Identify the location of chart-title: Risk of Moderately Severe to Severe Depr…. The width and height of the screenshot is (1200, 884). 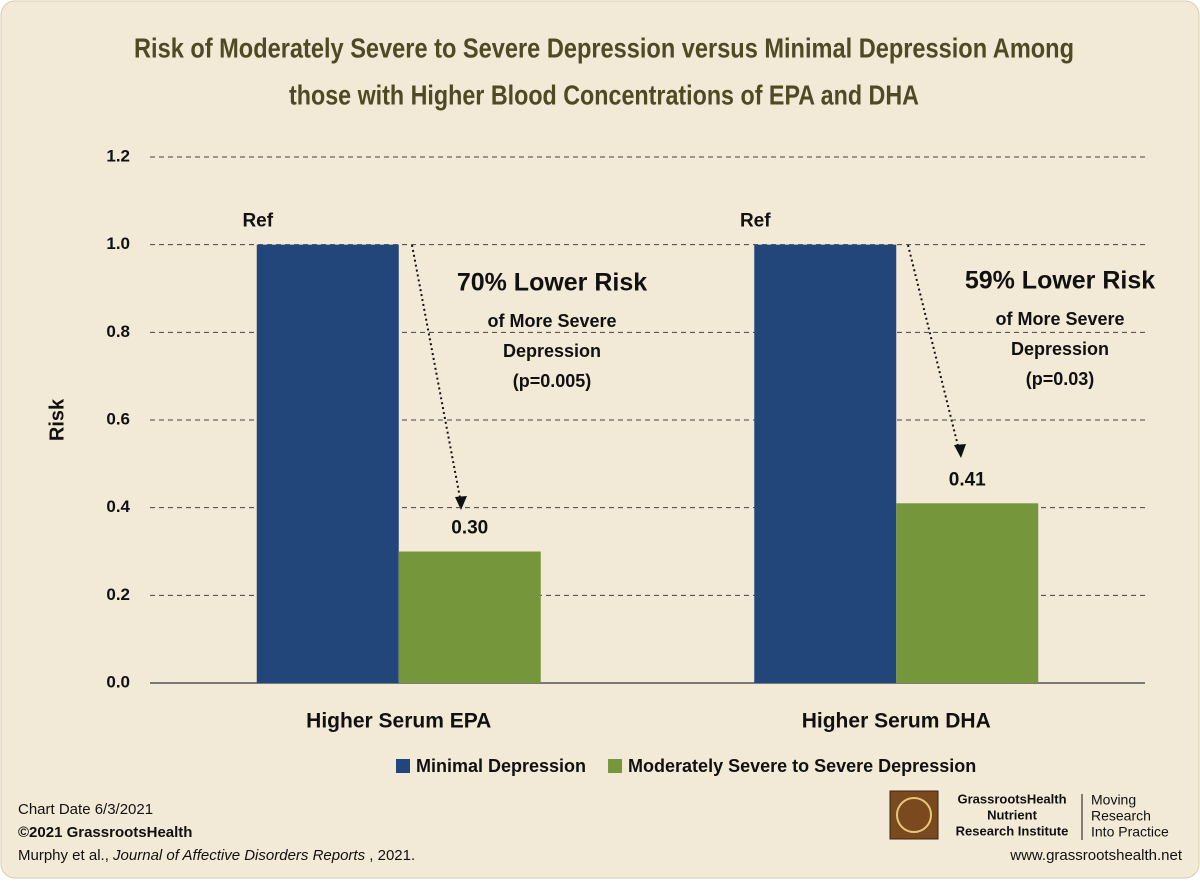
(604, 47).